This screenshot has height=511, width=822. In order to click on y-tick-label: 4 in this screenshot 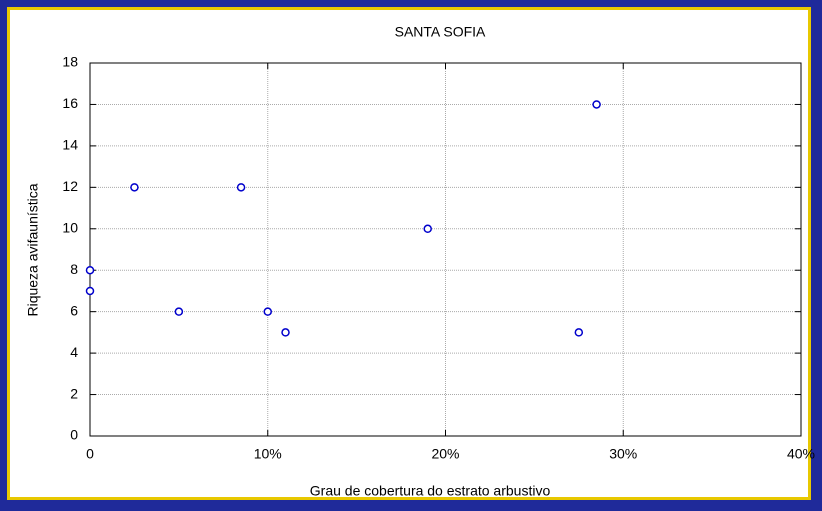, I will do `click(74, 352)`.